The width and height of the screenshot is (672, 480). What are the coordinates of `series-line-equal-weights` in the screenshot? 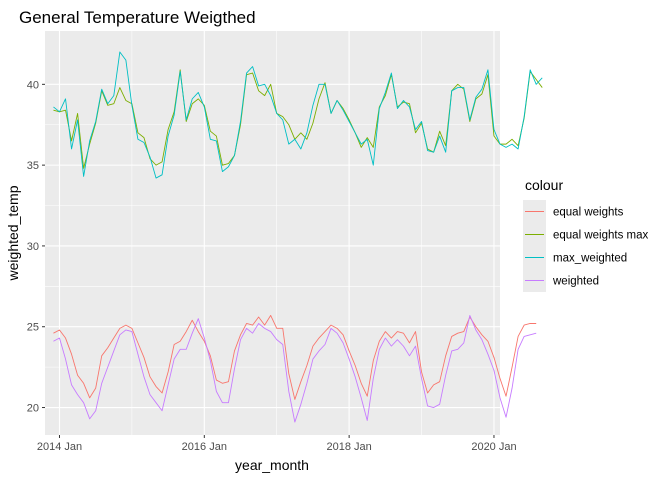 It's located at (295, 357).